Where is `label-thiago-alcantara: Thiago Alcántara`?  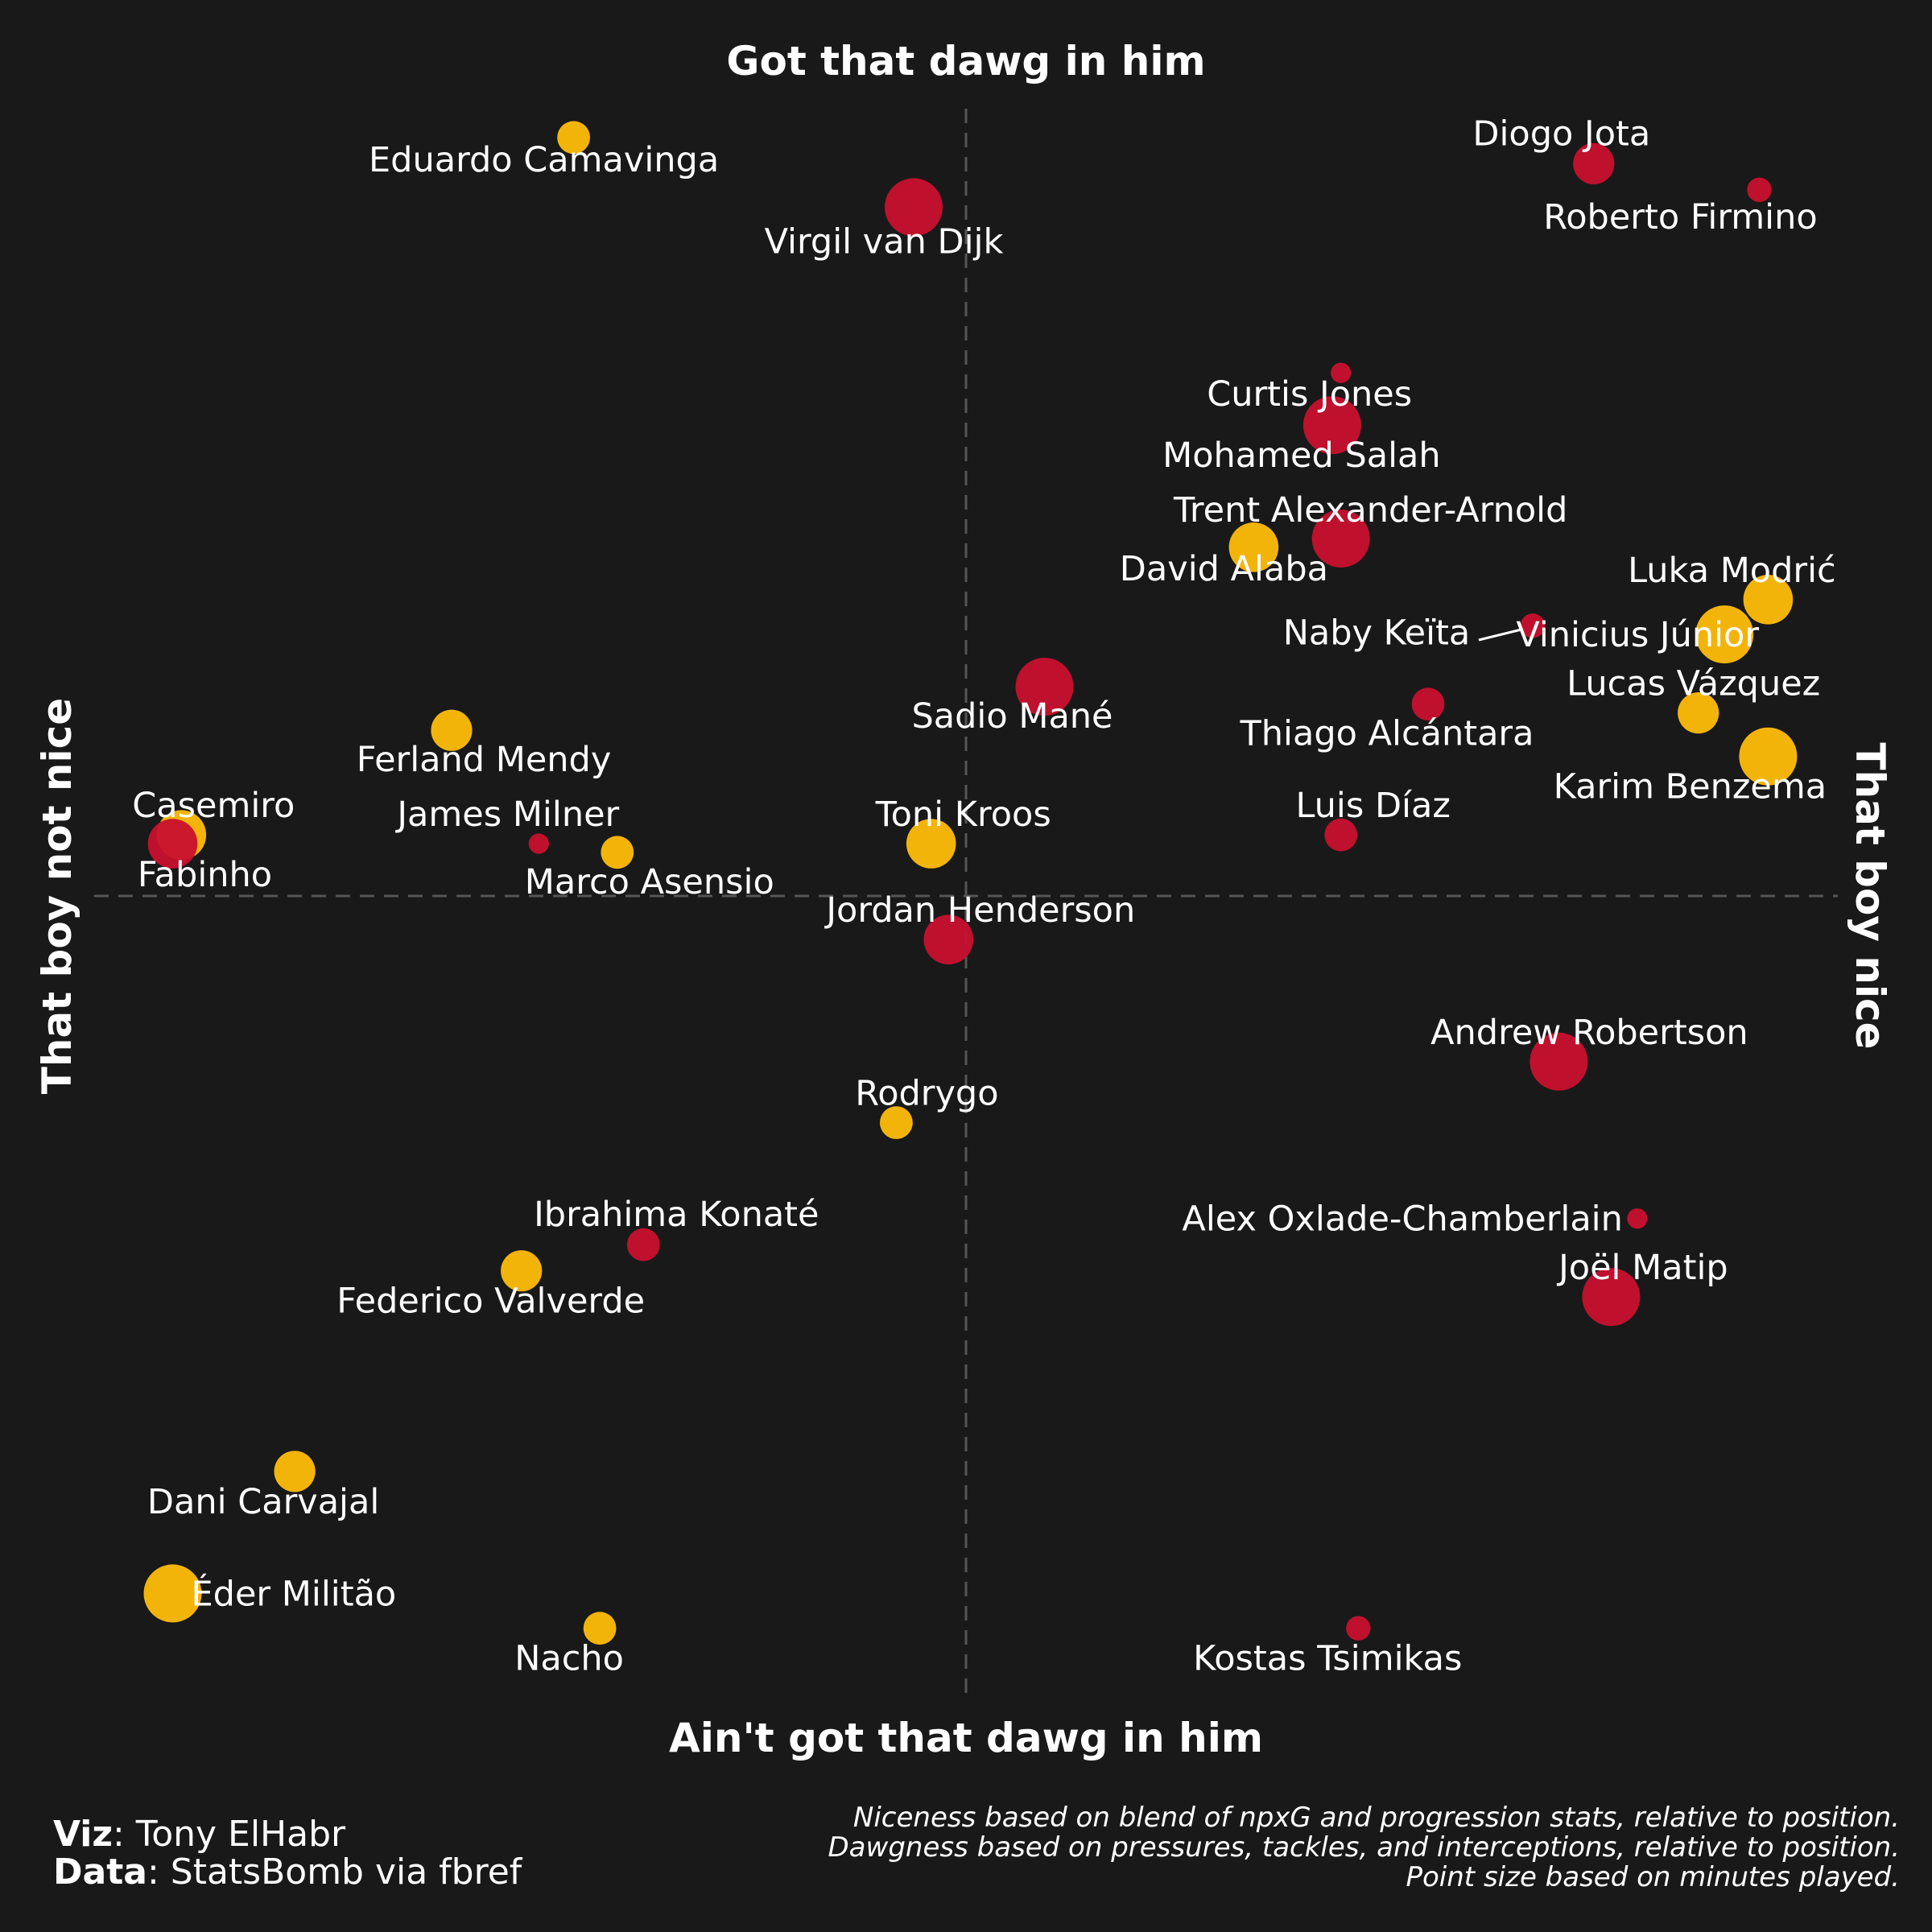
label-thiago-alcantara: Thiago Alcántara is located at coordinates (1387, 734).